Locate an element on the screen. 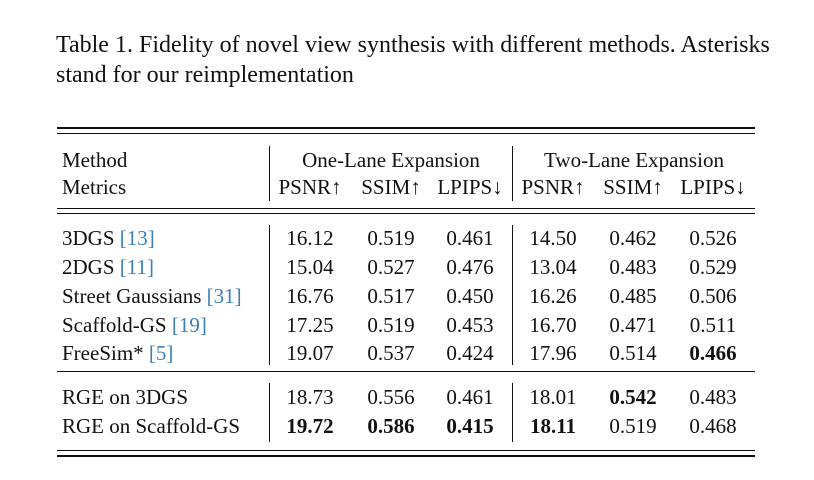  value-cell: 19.72 is located at coordinates (310, 426).